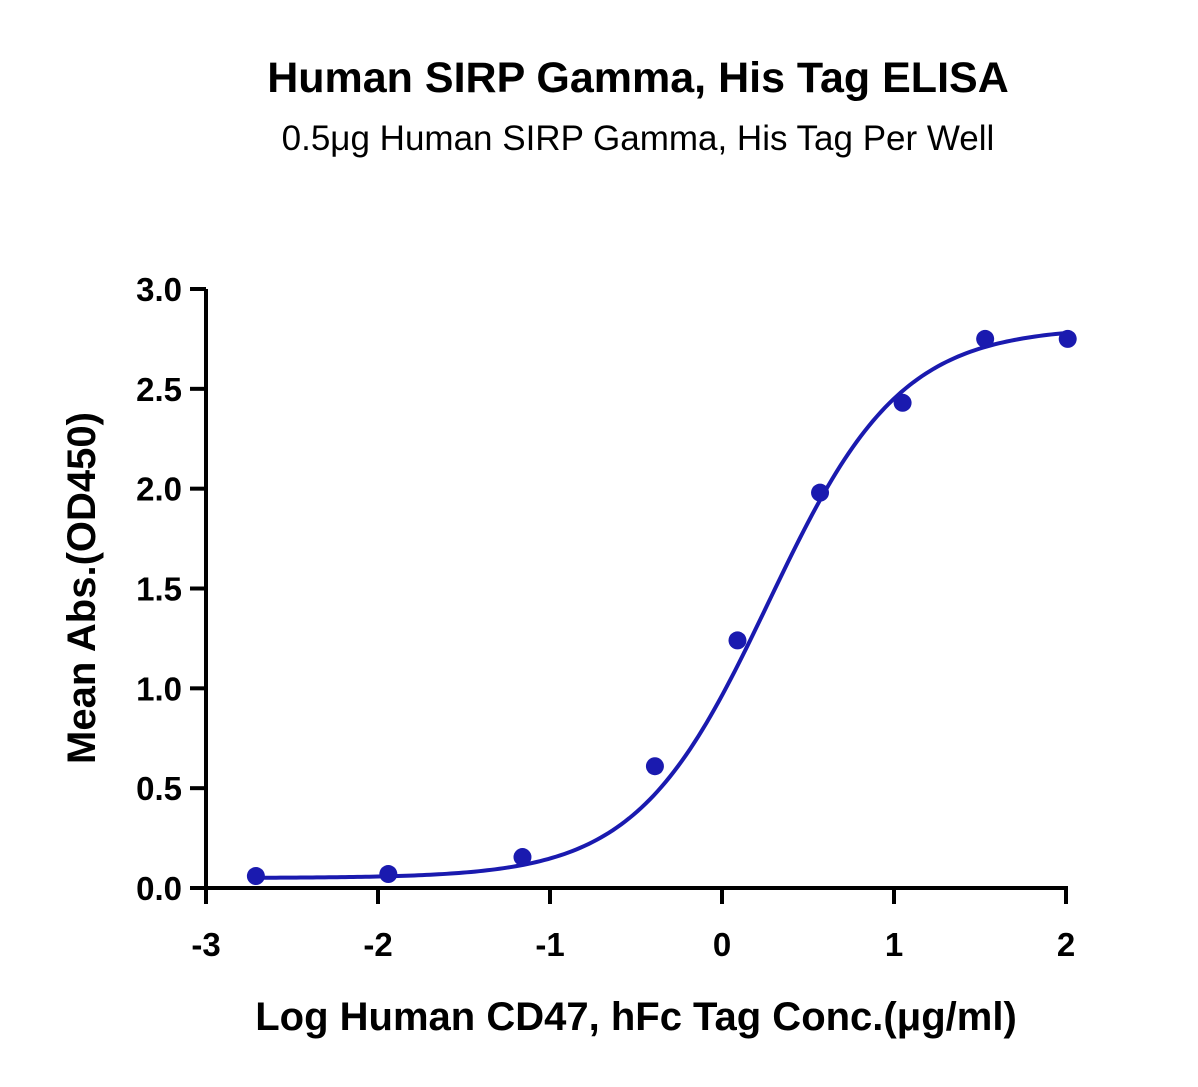  I want to click on x-tick-label: -3, so click(205, 944).